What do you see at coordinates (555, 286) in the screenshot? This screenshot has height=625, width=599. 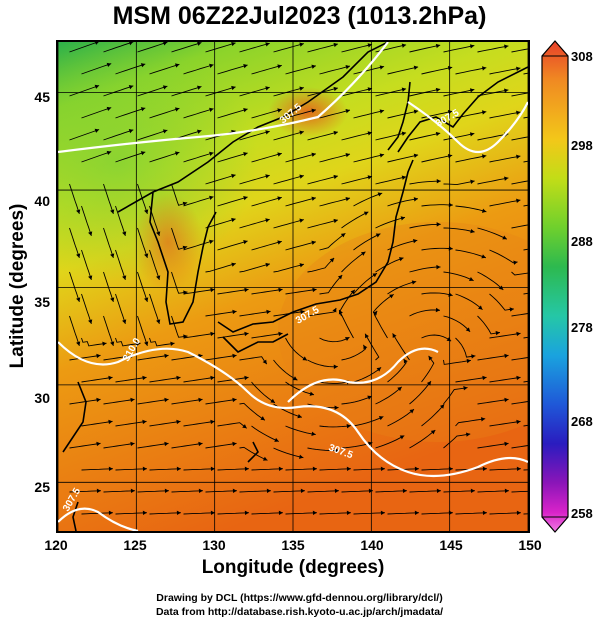 I see `colorbar` at bounding box center [555, 286].